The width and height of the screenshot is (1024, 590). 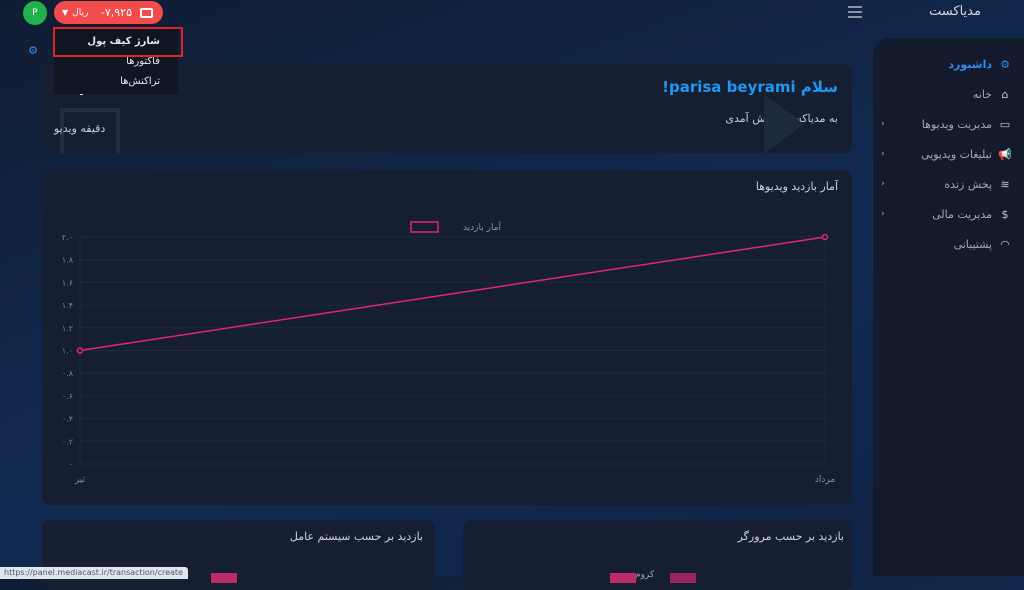 What do you see at coordinates (657, 555) in the screenshot?
I see `browser-card: بازدید بر حسب مرورگر کروم` at bounding box center [657, 555].